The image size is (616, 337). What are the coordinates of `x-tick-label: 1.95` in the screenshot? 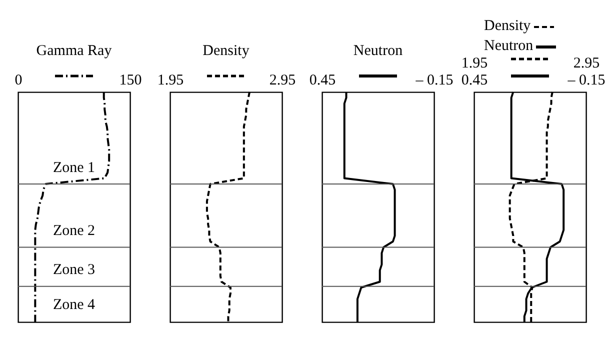 It's located at (170, 80).